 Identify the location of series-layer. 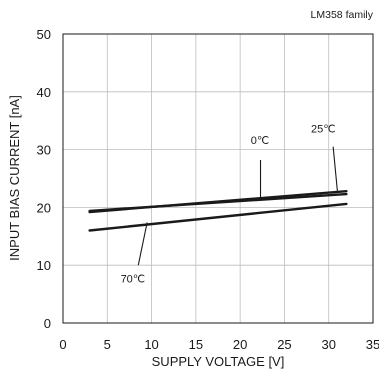
(218, 210).